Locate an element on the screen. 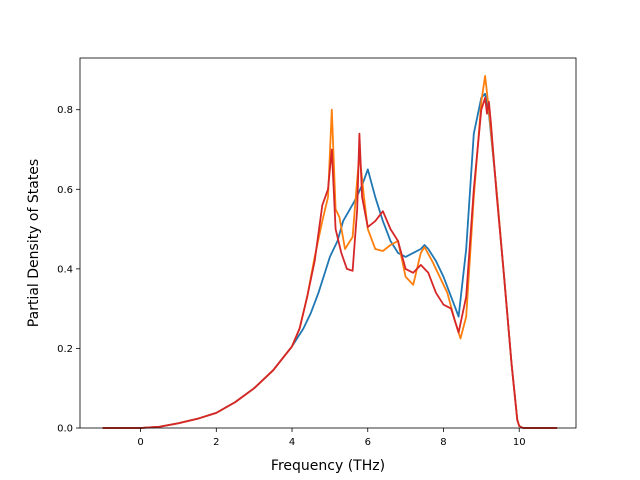 This screenshot has height=480, width=640. y-tick-label: 0.4 is located at coordinates (65, 269).